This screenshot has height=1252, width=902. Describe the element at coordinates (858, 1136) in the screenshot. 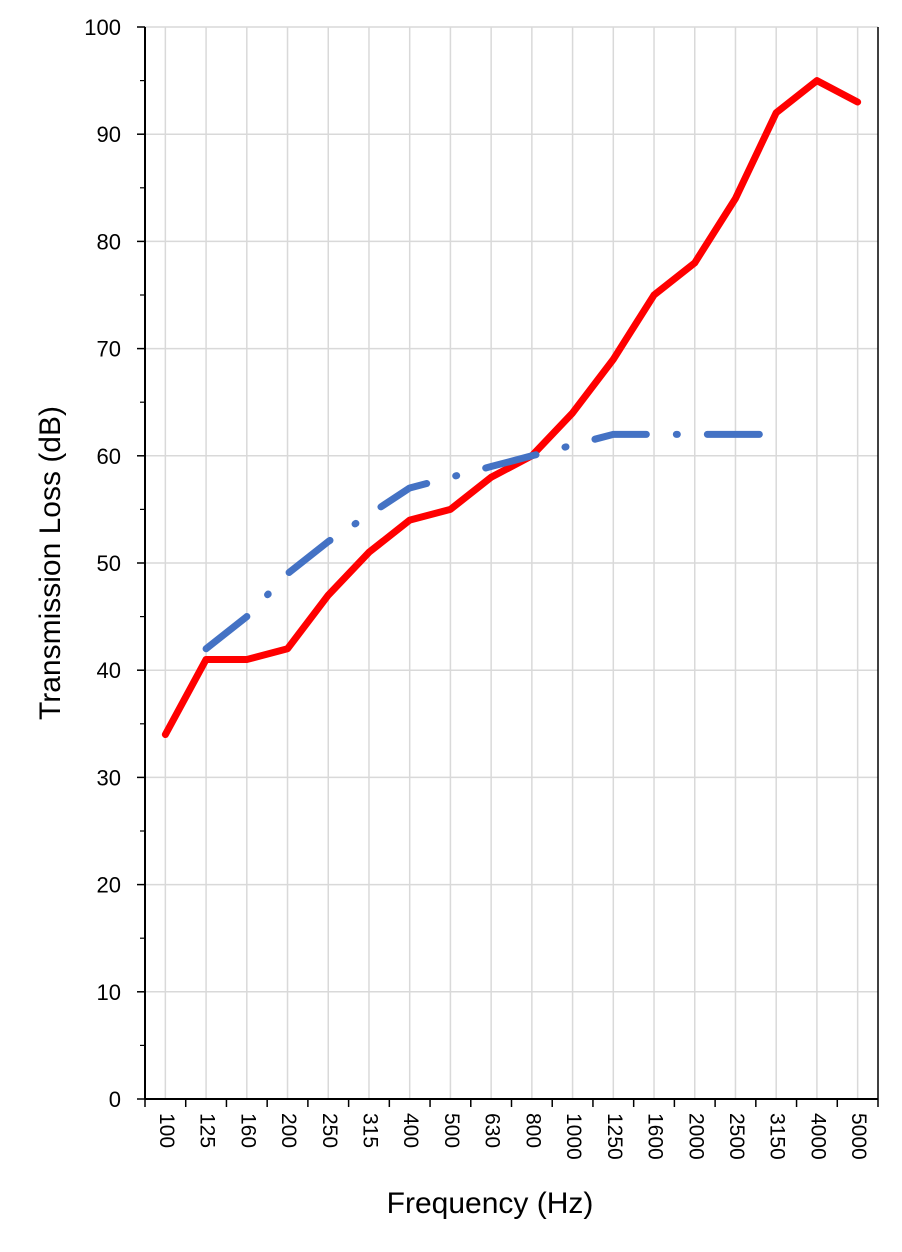

I see `x-tick-label: 5000` at that location.